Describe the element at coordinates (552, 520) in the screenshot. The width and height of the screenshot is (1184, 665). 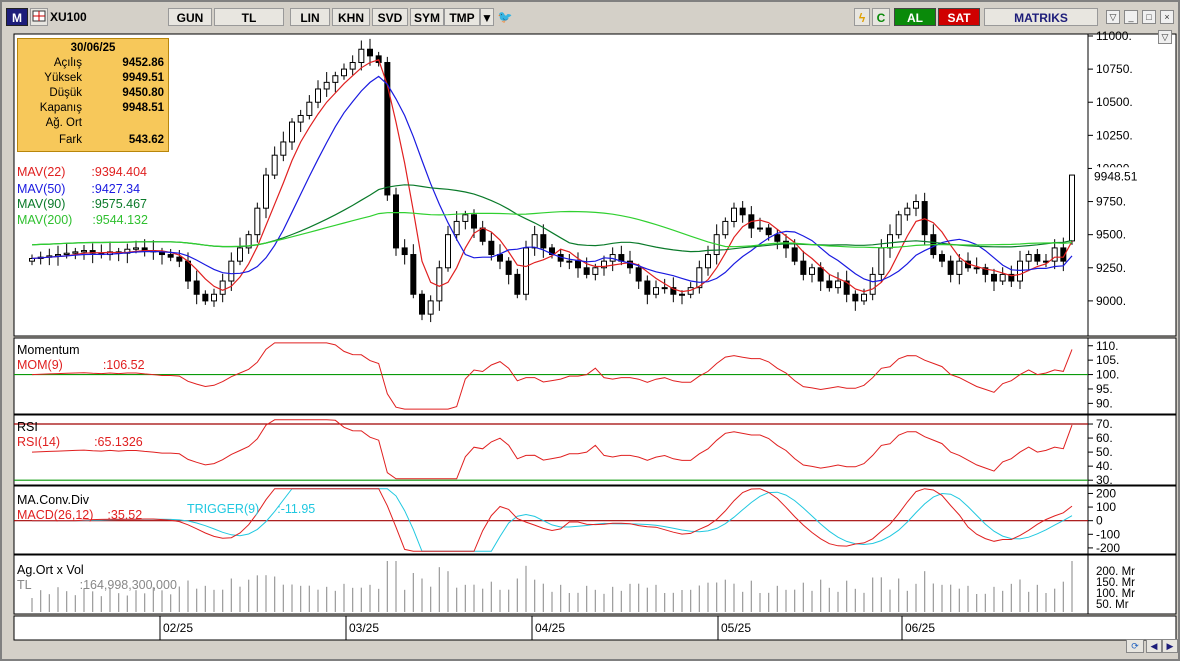
I see `macd-line` at that location.